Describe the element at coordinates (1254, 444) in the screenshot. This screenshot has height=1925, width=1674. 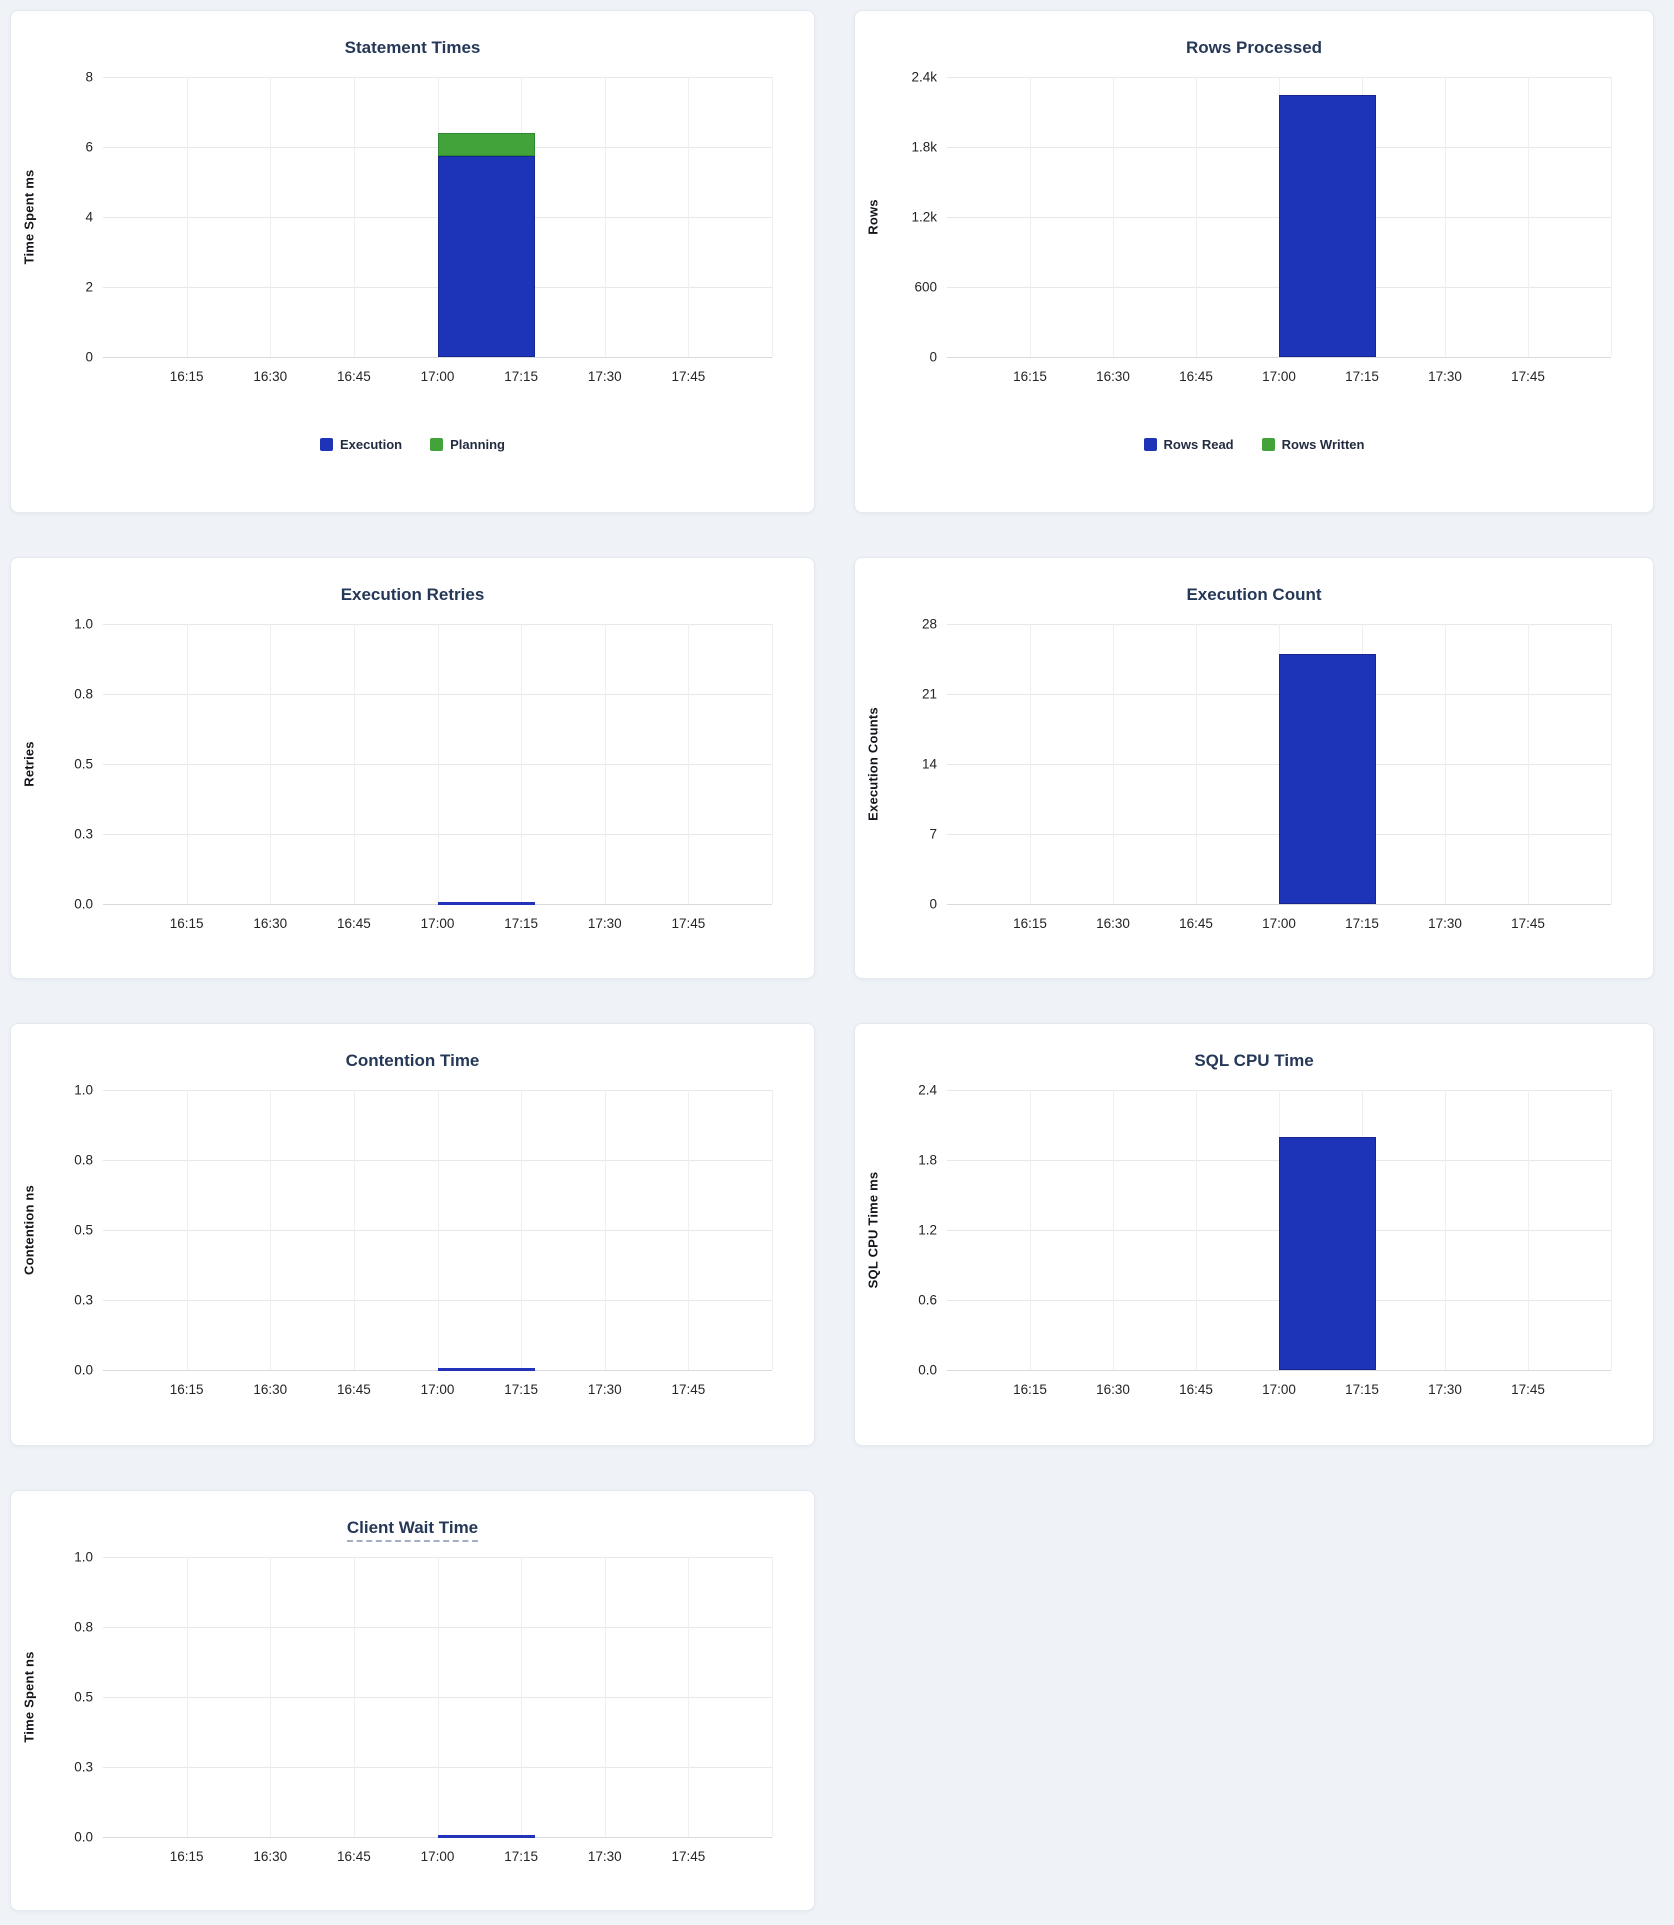
I see `legend: Rows Read Rows Written` at that location.